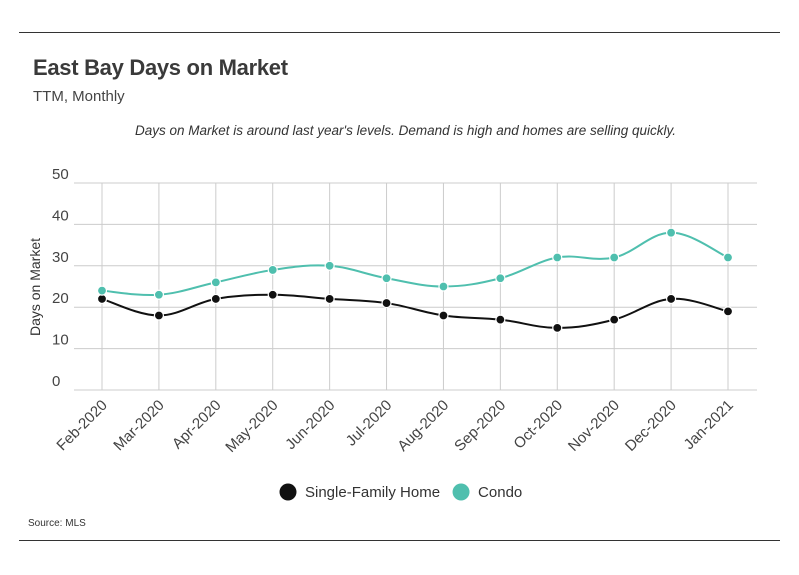 The height and width of the screenshot is (575, 799). I want to click on y-tick-label: 0, so click(56, 381).